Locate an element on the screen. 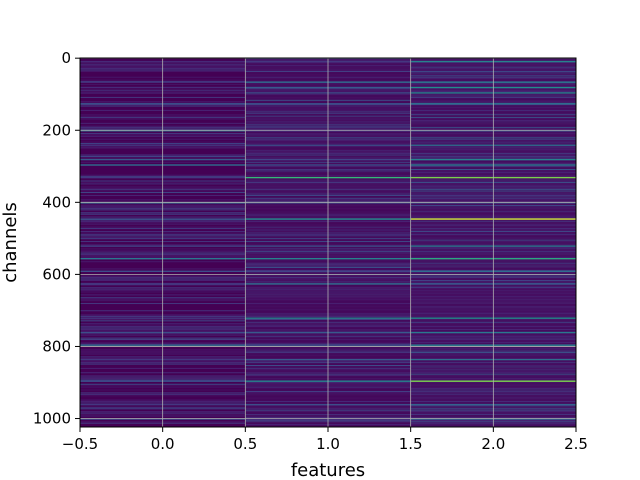 The height and width of the screenshot is (480, 640). x-tick-label: 1.5 is located at coordinates (411, 444).